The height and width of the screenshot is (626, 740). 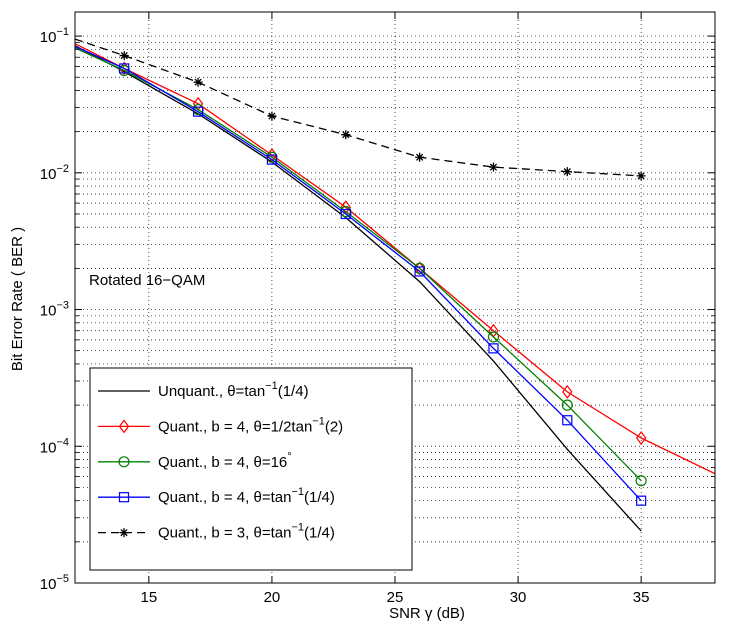 I want to click on x-tick-label: 25, so click(x=395, y=597).